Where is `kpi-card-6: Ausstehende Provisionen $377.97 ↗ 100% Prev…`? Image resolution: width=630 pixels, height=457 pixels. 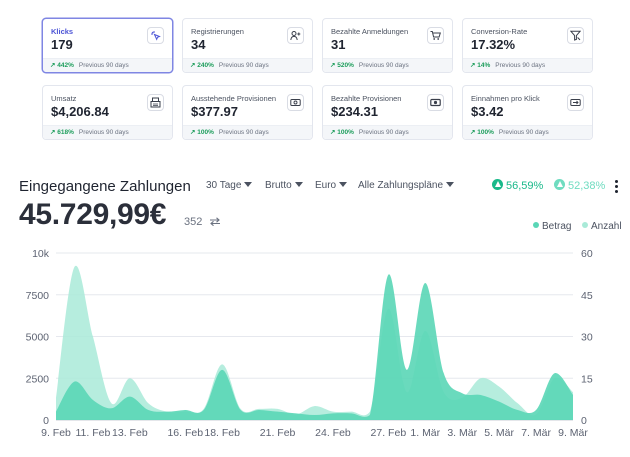 kpi-card-6: Ausstehende Provisionen $377.97 ↗ 100% Prev… is located at coordinates (247, 112).